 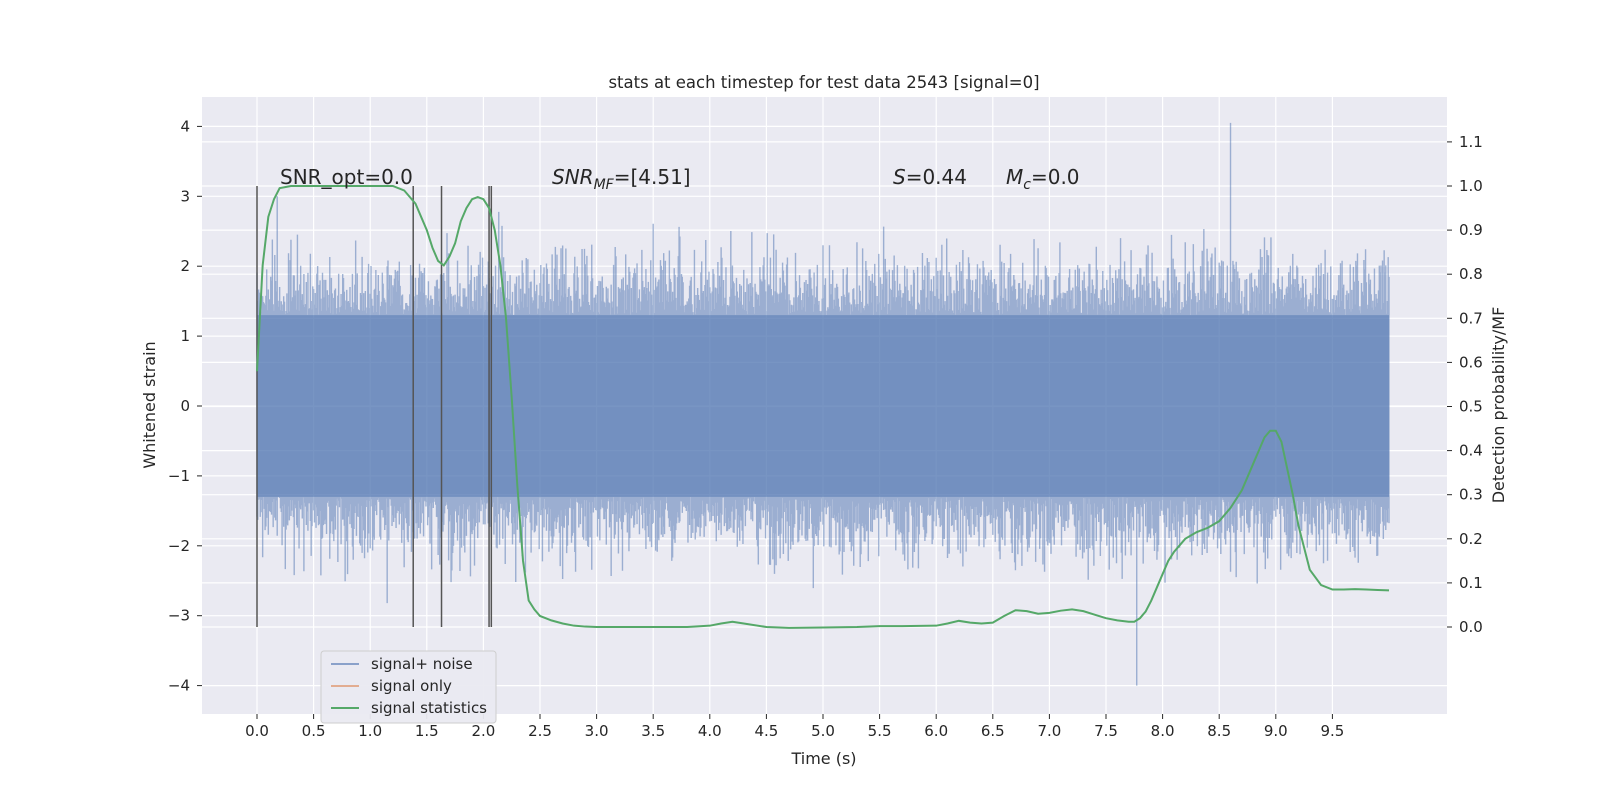 What do you see at coordinates (1014, 177) in the screenshot?
I see `mc-symbol: M` at bounding box center [1014, 177].